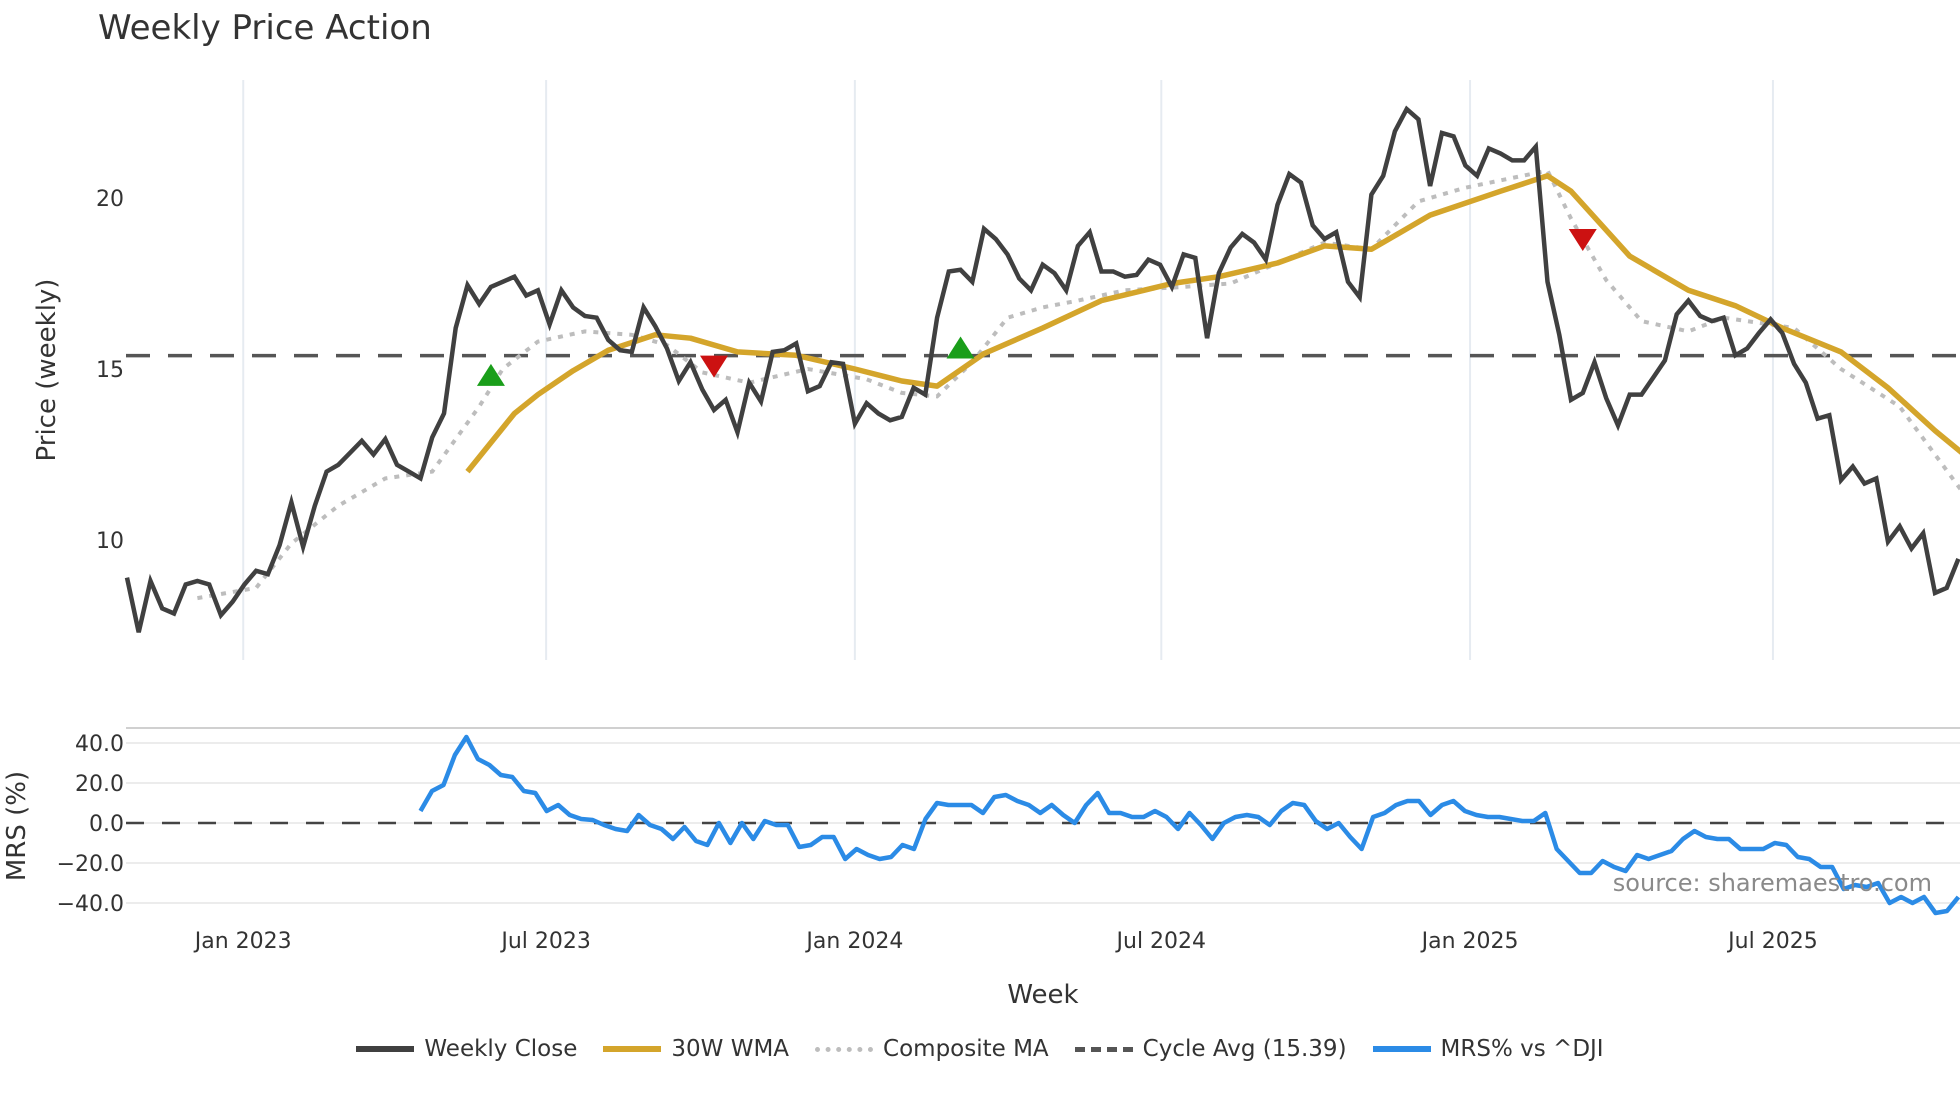 The height and width of the screenshot is (1102, 1960). I want to click on mrs-line, so click(1189, 825).